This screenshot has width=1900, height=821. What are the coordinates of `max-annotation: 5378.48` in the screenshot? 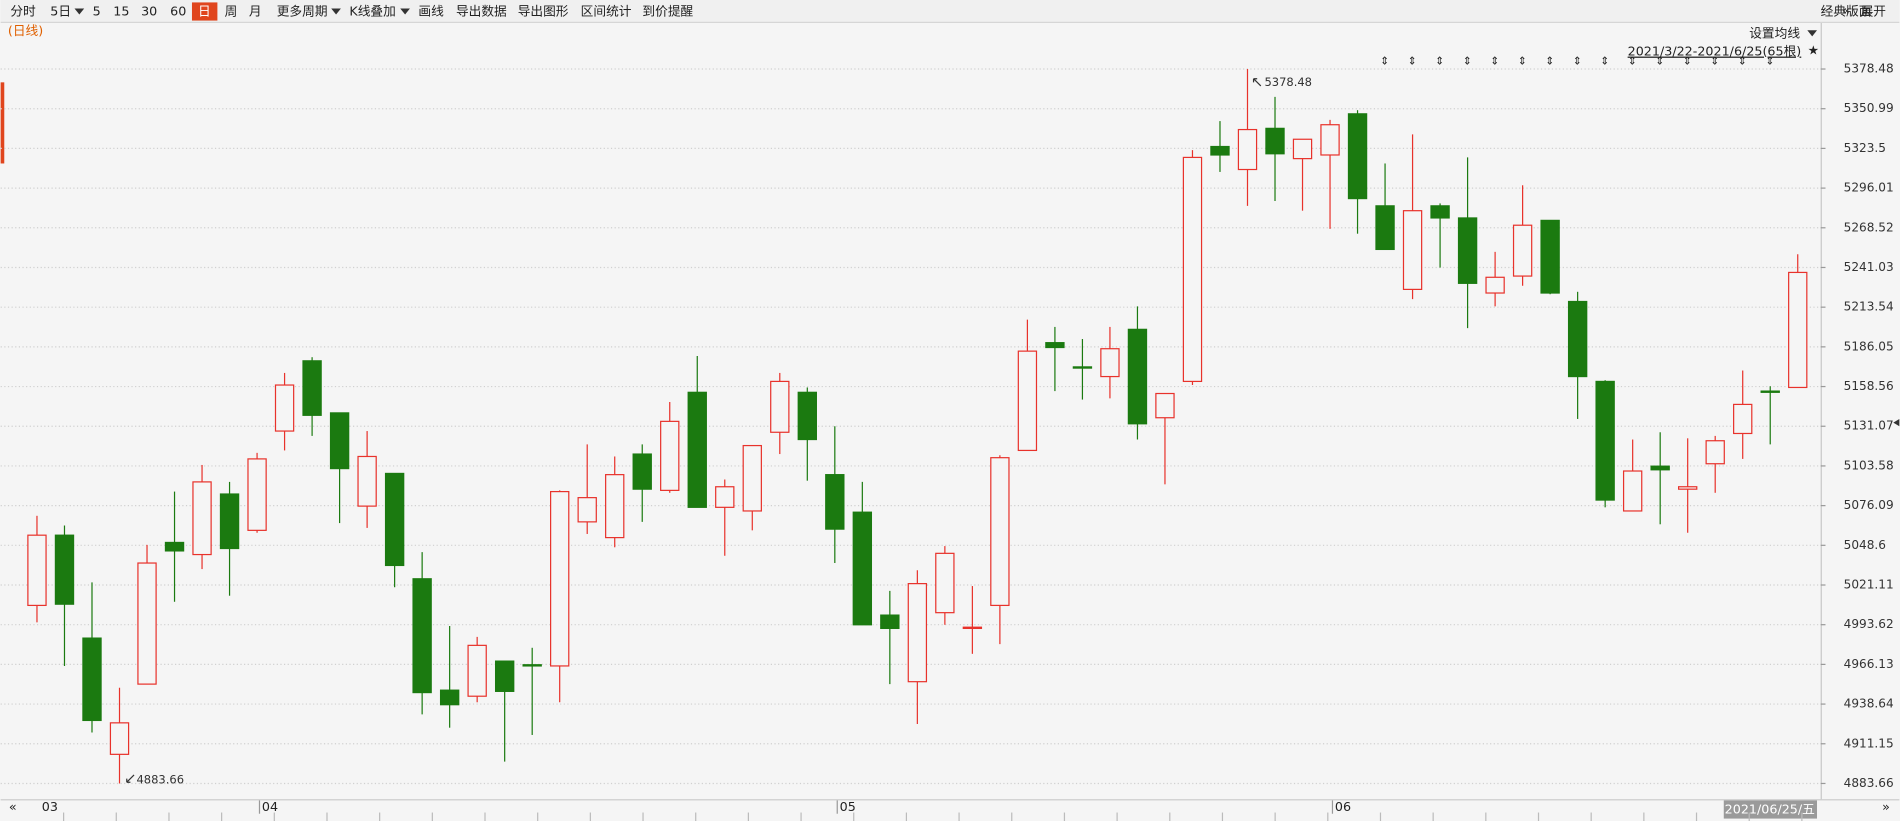 It's located at (1288, 82).